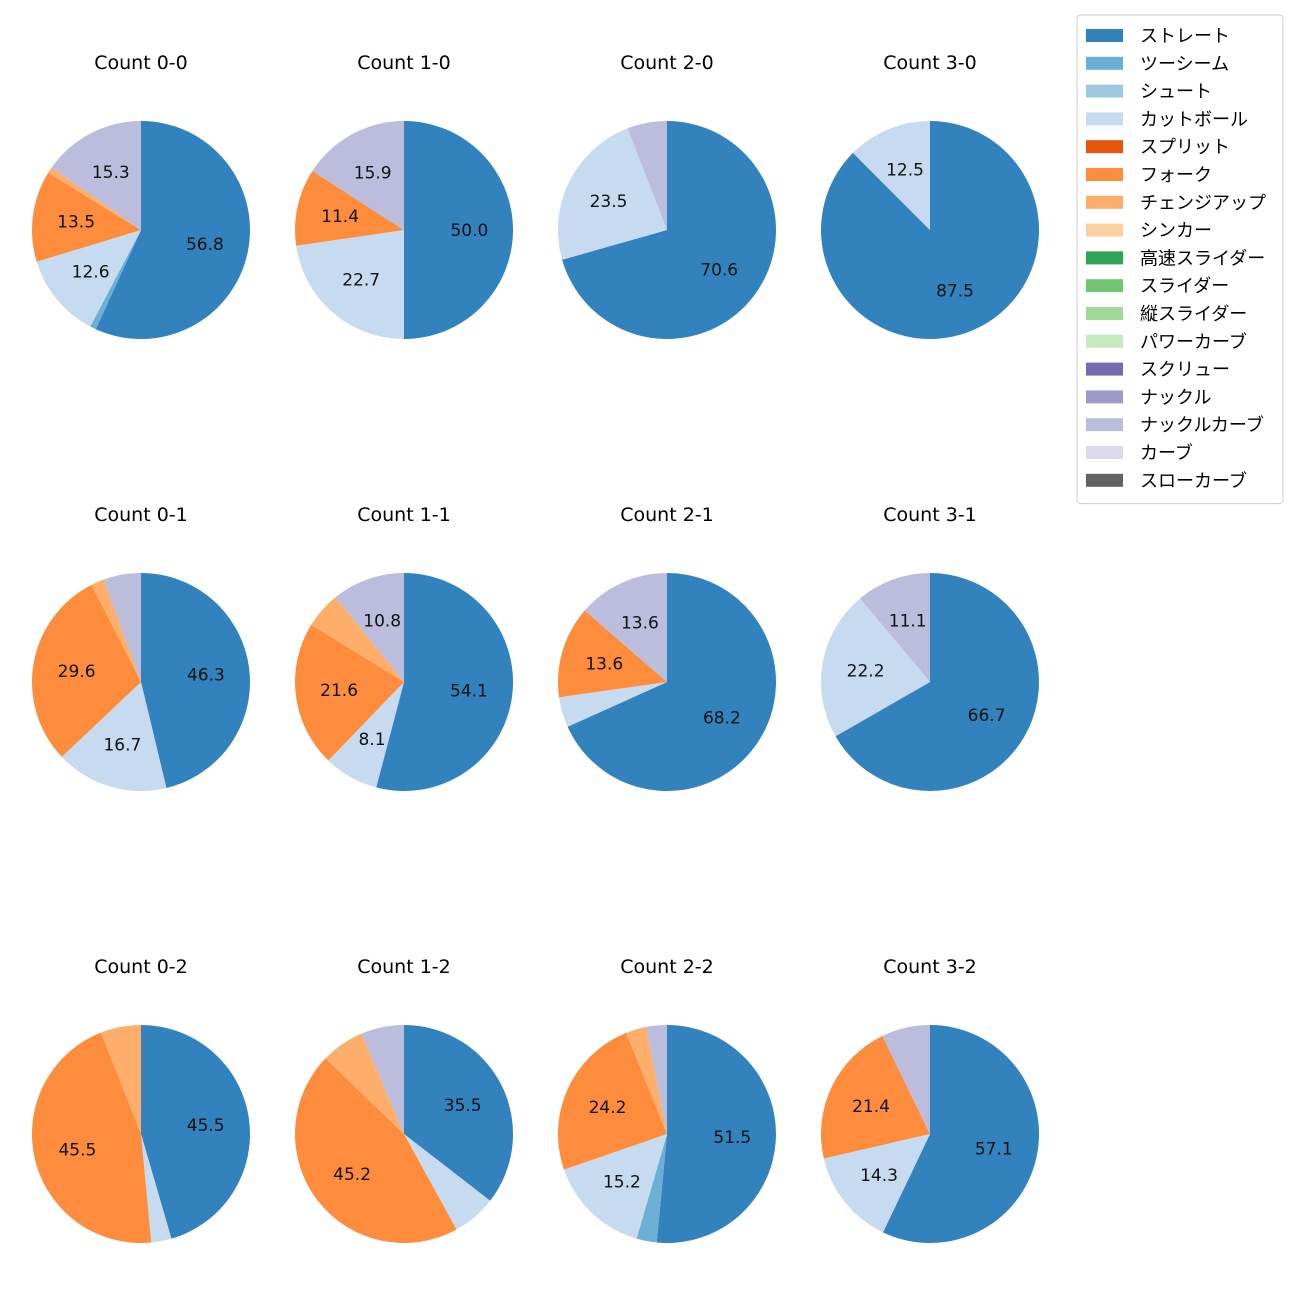 This screenshot has width=1300, height=1300. Describe the element at coordinates (76, 223) in the screenshot. I see `slice-value-label: 13.5` at that location.